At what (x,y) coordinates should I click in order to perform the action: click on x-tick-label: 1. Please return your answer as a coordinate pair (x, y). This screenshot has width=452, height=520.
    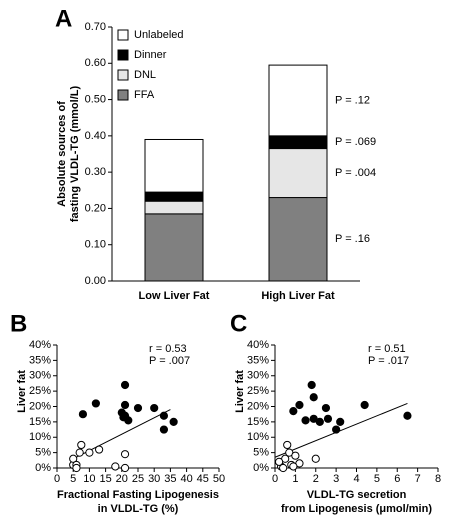
    Looking at the image, I should click on (295, 479).